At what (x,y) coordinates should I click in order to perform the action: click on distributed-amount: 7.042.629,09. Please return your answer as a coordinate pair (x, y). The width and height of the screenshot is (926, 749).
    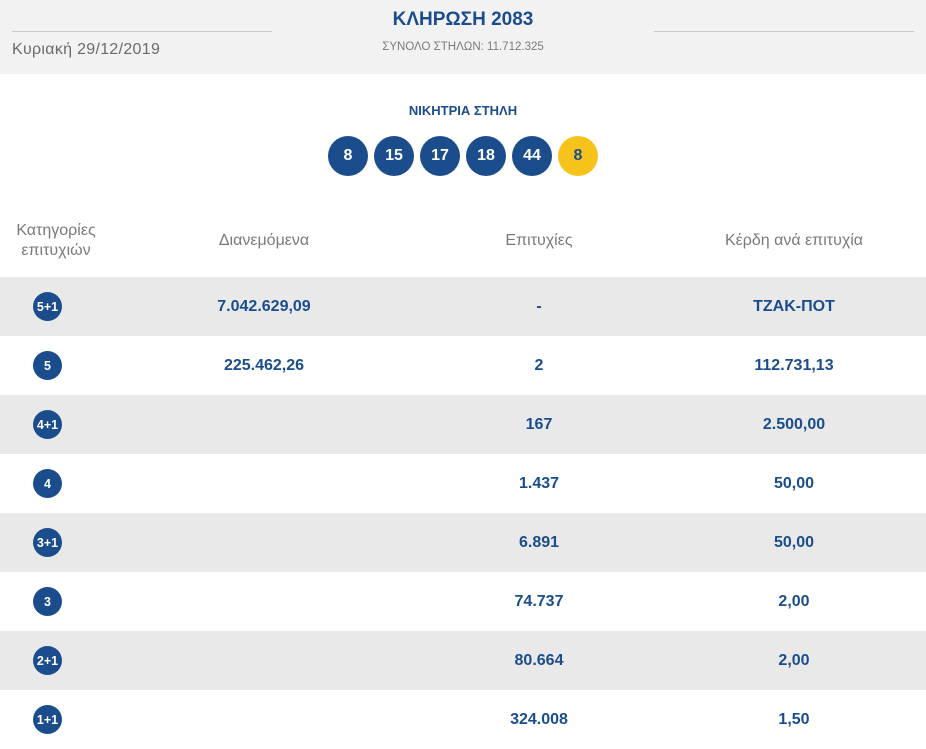
    Looking at the image, I should click on (264, 306).